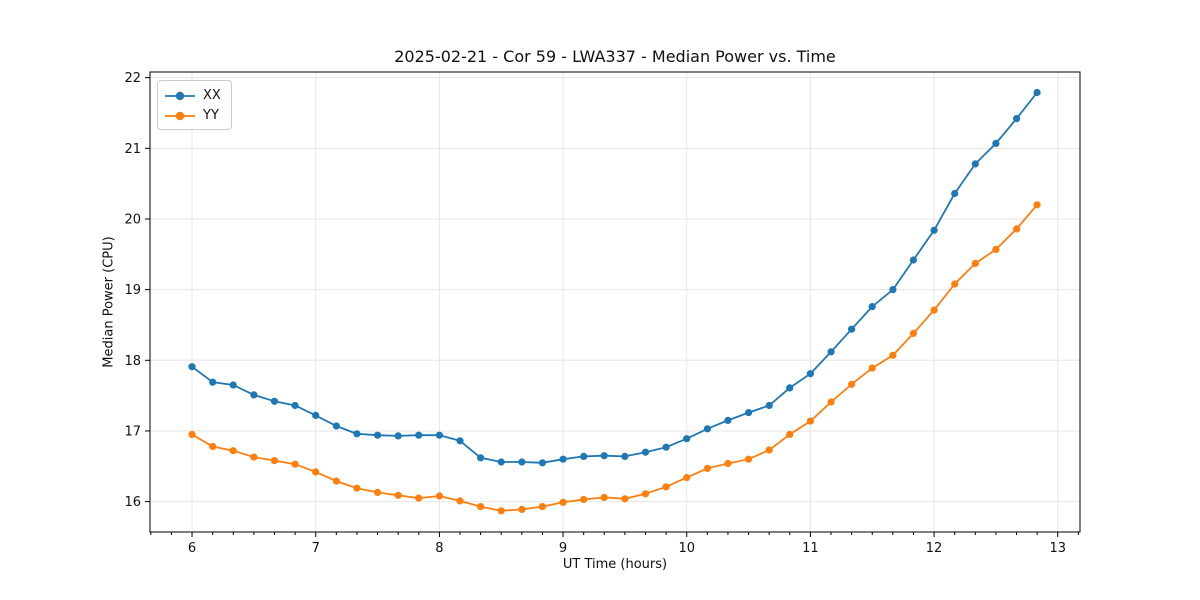  Describe the element at coordinates (132, 502) in the screenshot. I see `y-tick-label: 16` at that location.